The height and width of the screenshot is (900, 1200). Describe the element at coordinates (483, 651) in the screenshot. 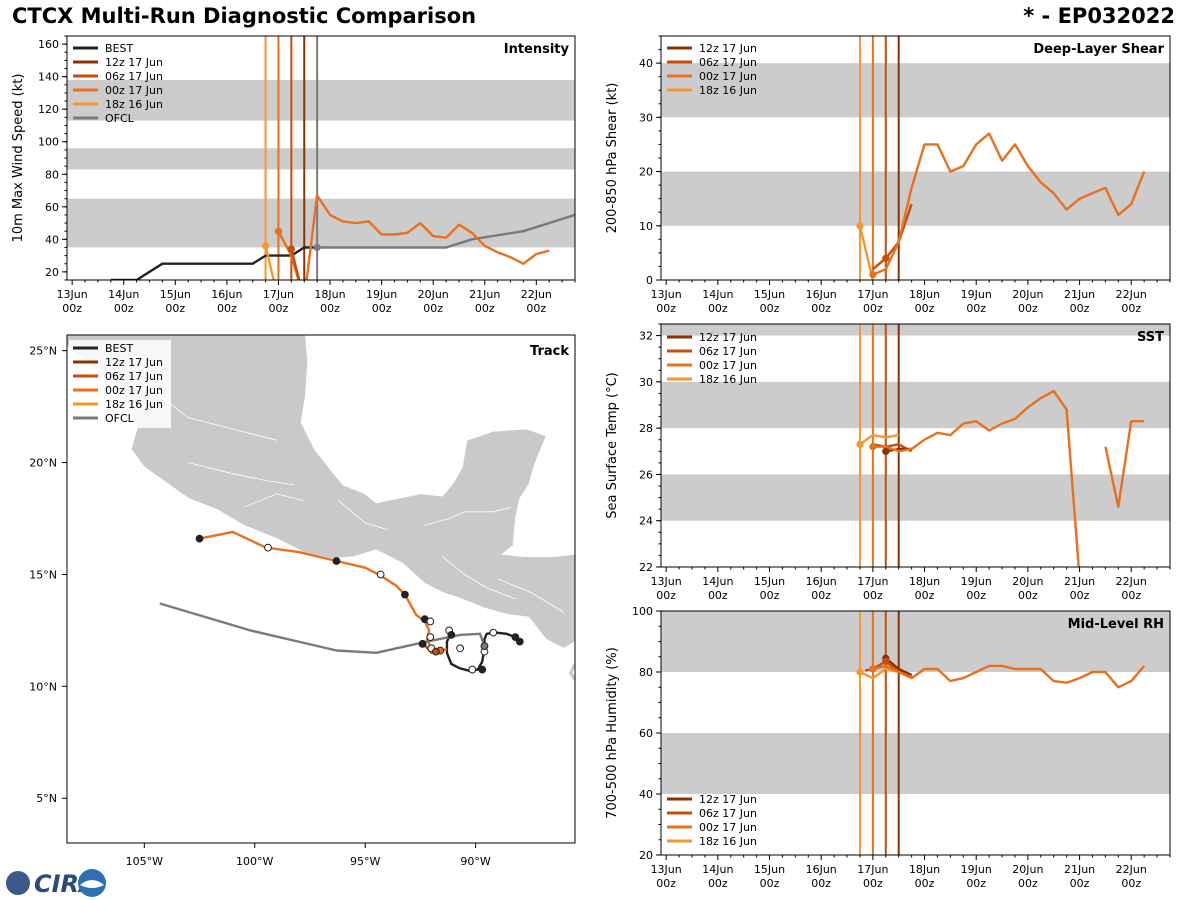

I see `track-line-best` at that location.